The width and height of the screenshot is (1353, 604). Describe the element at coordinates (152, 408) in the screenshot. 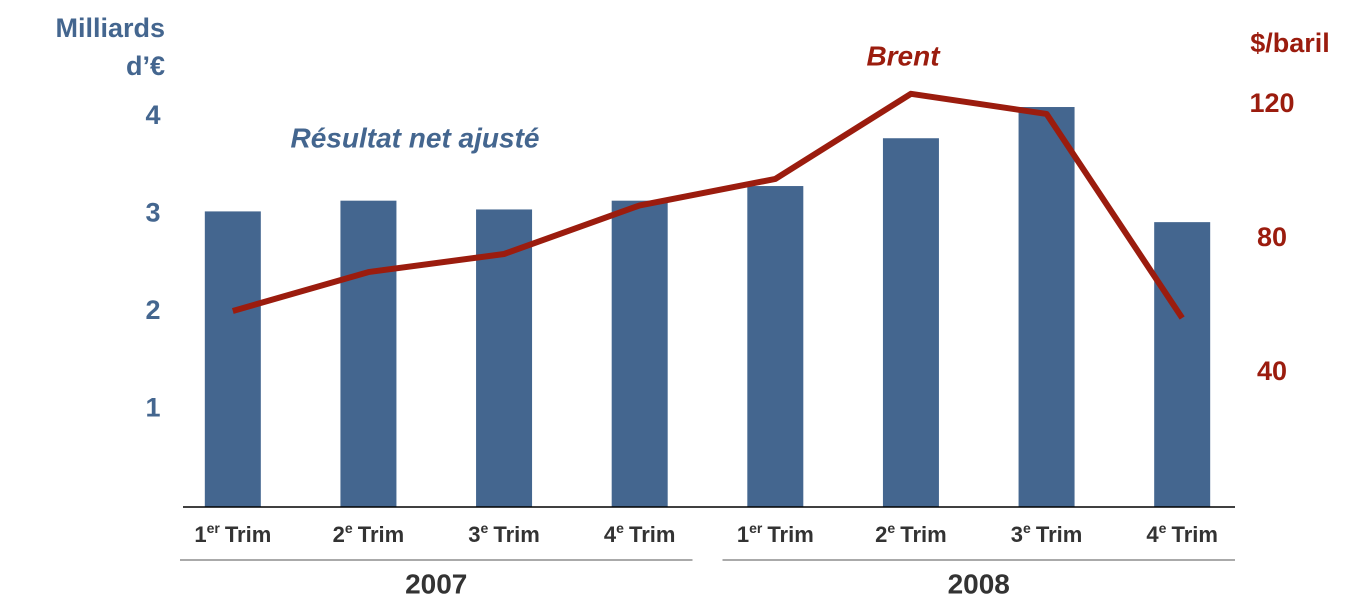

I see `y-tick-label: 1` at that location.